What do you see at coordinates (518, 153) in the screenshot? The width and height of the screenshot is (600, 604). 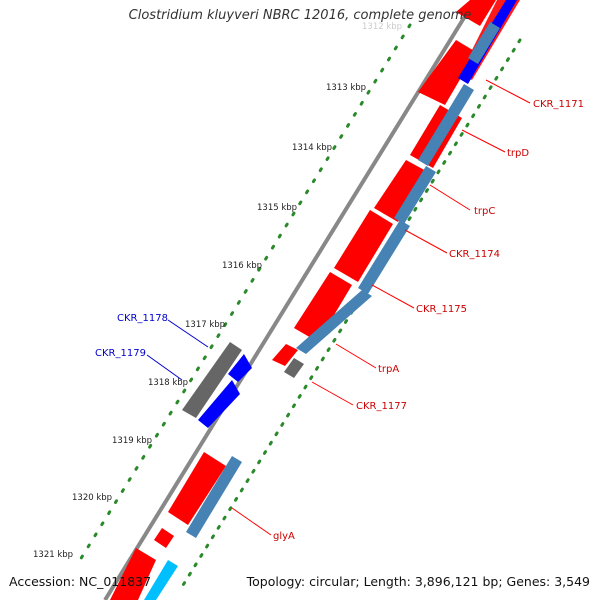 I see `gene-label: trpD` at bounding box center [518, 153].